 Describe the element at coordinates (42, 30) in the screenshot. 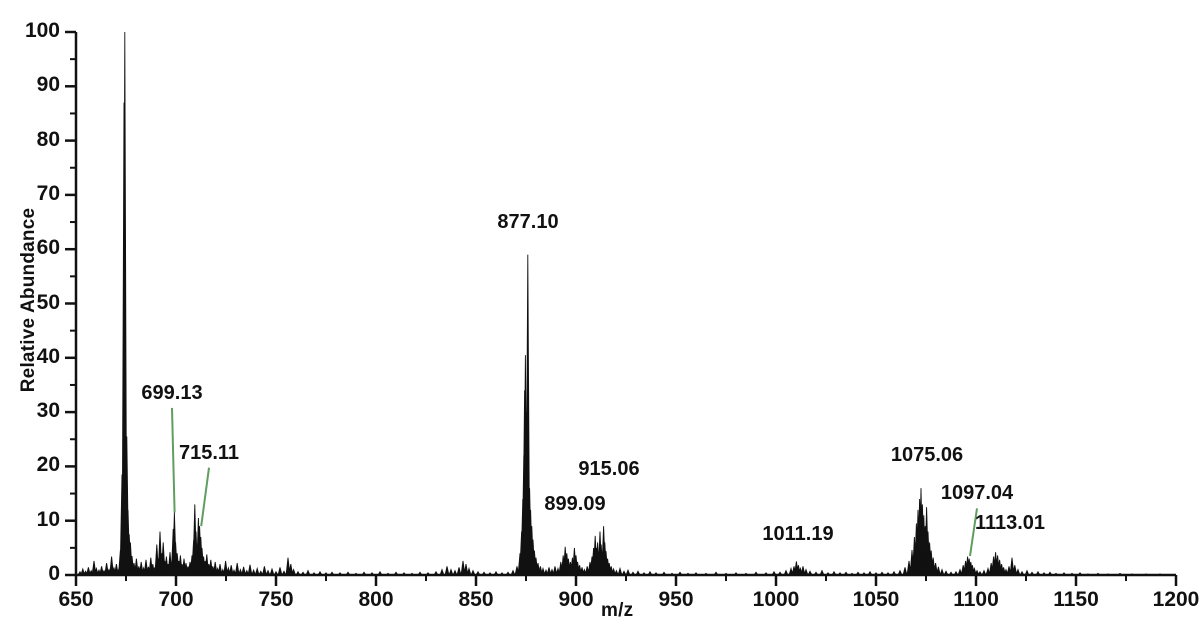

I see `y-tick-label: 100` at that location.